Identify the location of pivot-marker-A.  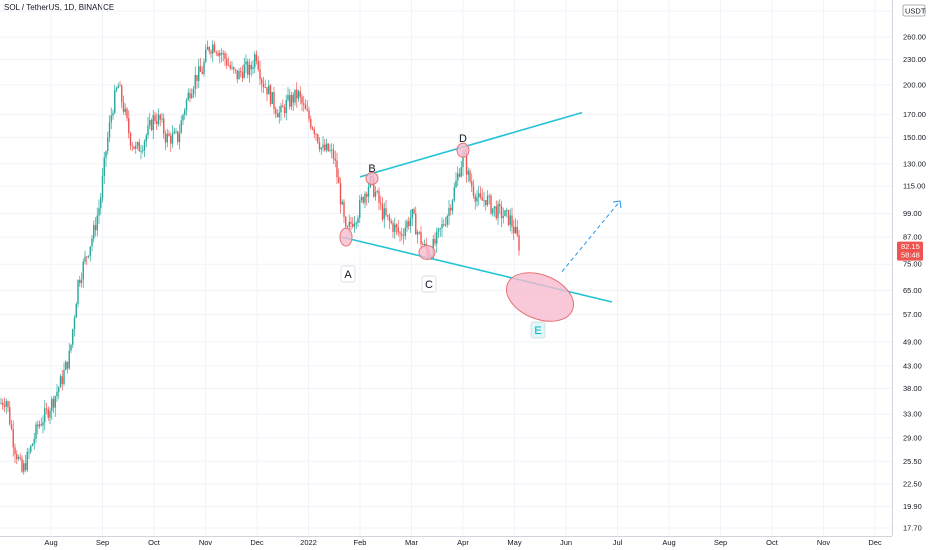
(346, 237).